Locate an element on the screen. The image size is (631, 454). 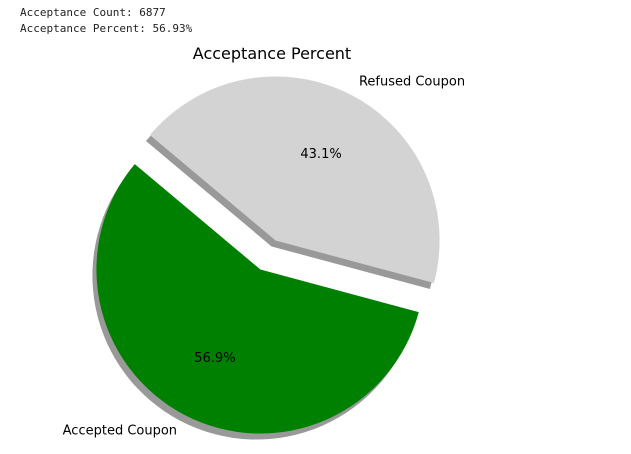
pie-category-label-accepted-coupon: Accepted Coupon is located at coordinates (120, 431).